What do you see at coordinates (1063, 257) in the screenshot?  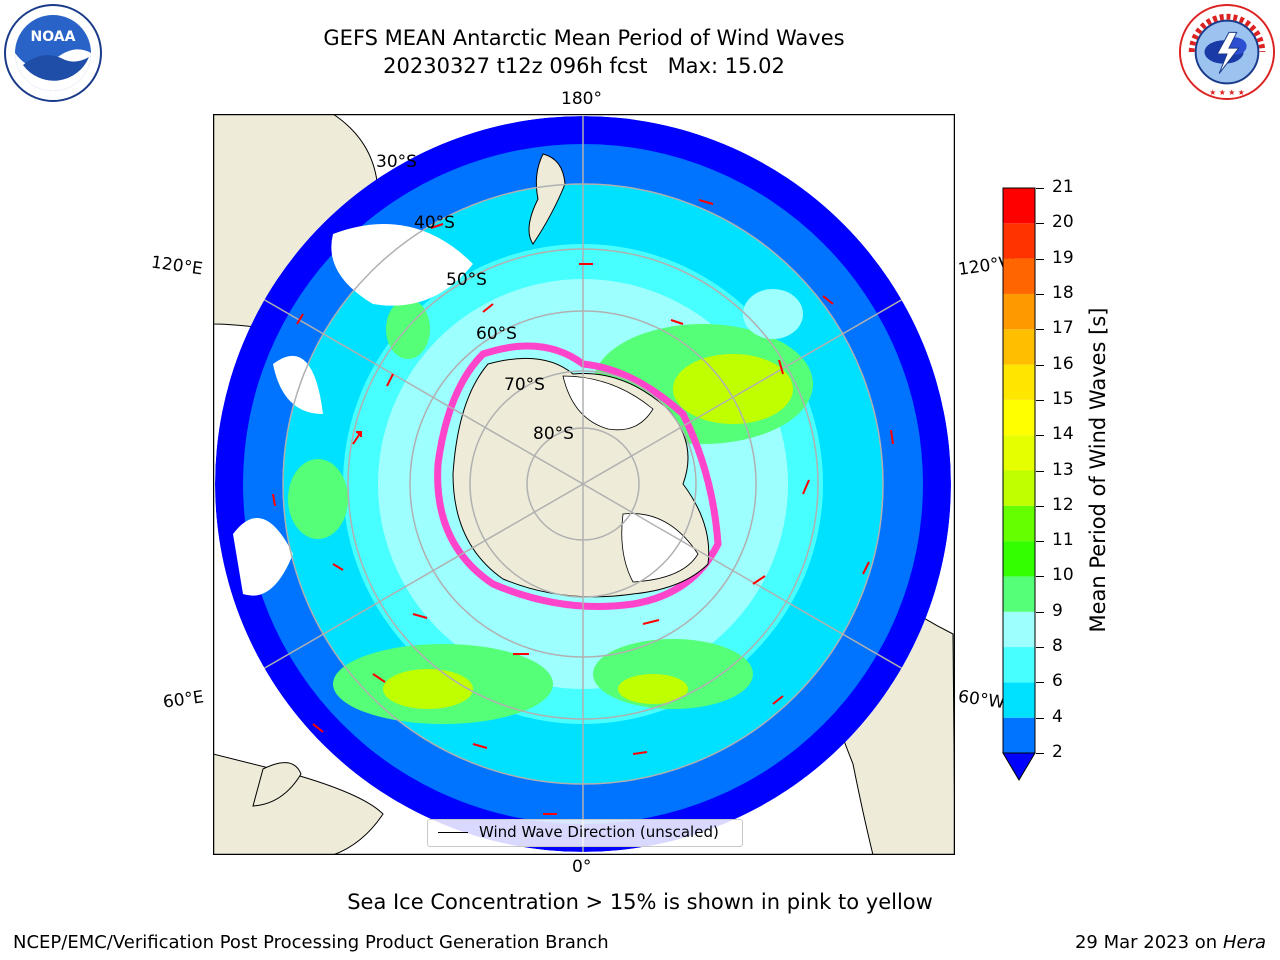 I see `colorbar-tick-label: 19` at bounding box center [1063, 257].